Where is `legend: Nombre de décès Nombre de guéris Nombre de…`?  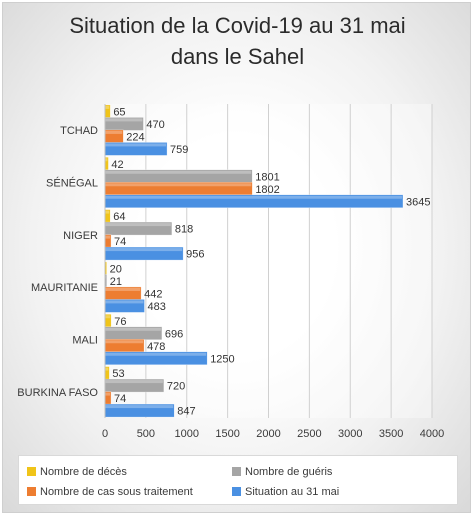
legend: Nombre de décès Nombre de guéris Nombre de… is located at coordinates (238, 480).